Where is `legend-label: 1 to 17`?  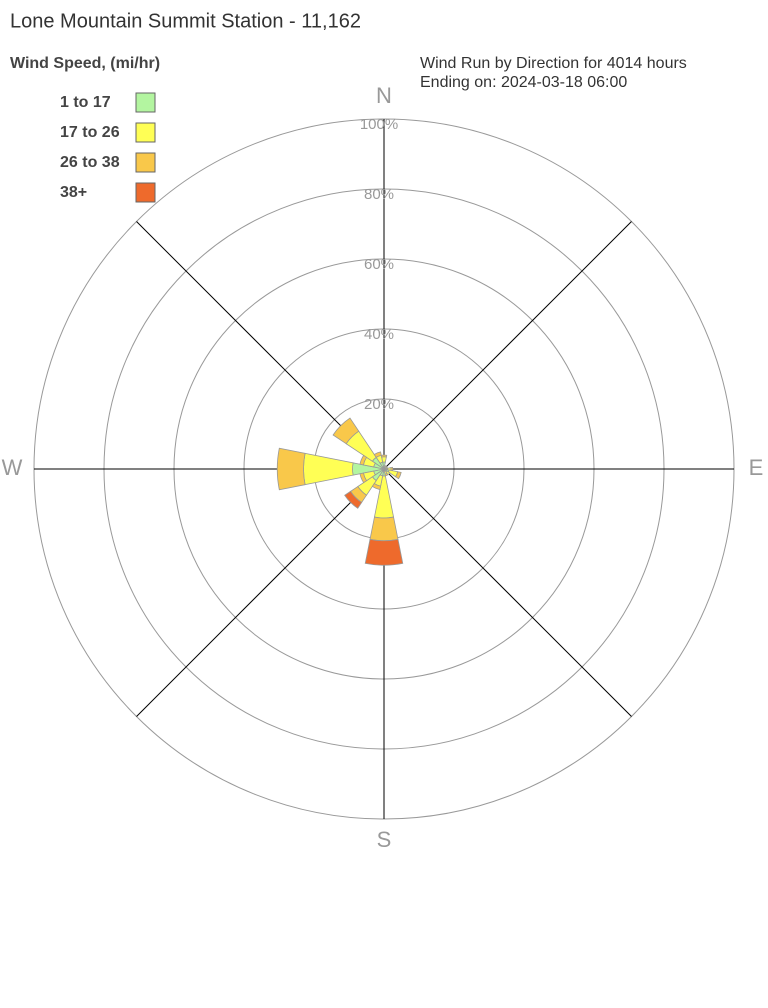 legend-label: 1 to 17 is located at coordinates (85, 102).